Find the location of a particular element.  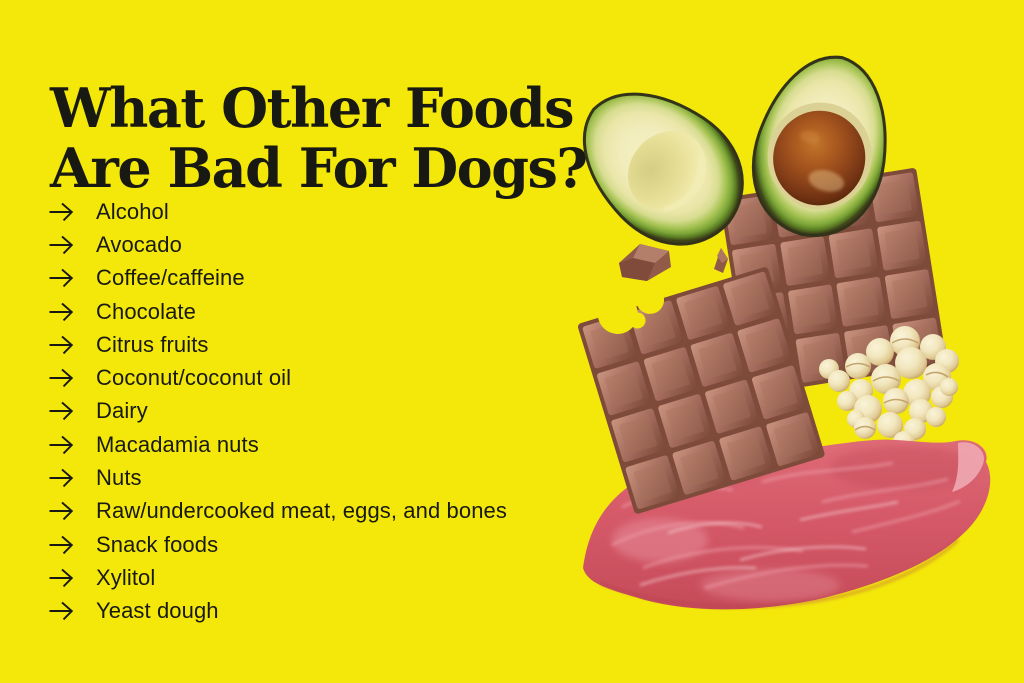

food-list-item-label: Nuts is located at coordinates (119, 478).